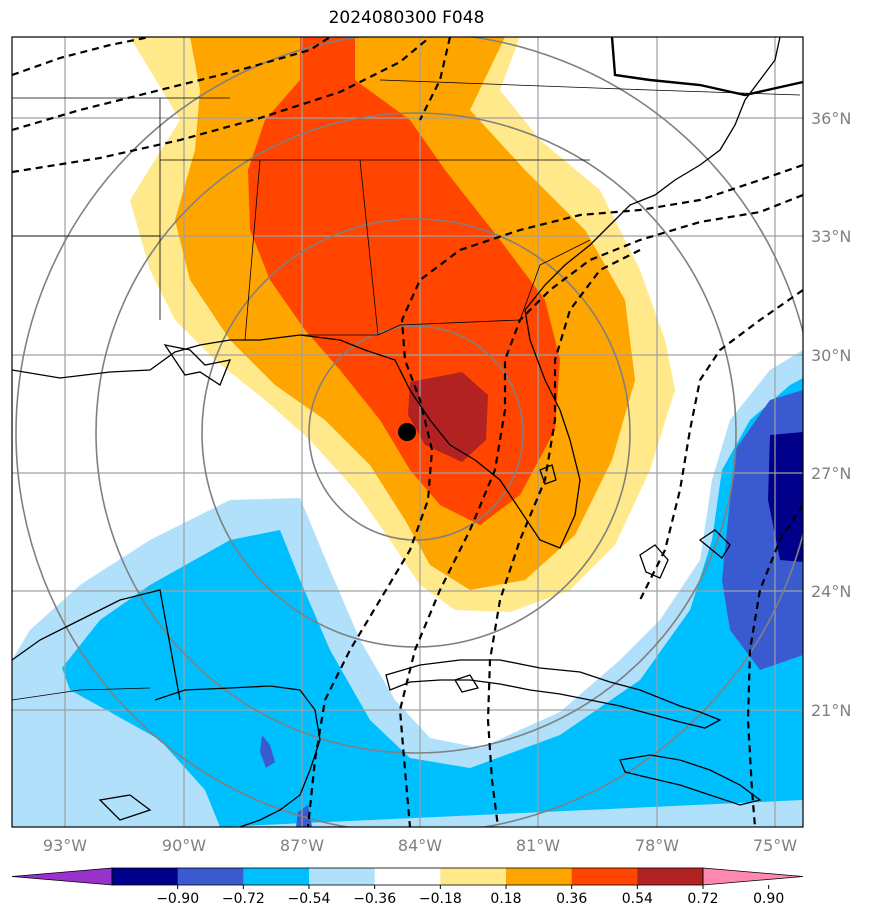 This screenshot has width=873, height=924. I want to click on country-border, so click(706, 67).